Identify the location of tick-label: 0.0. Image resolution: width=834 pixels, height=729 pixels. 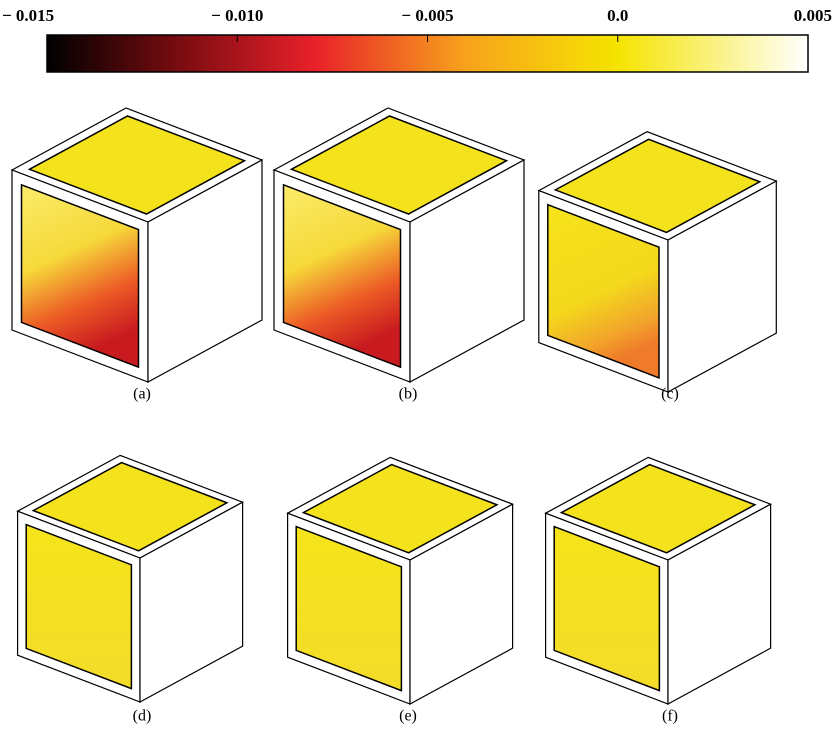
(617, 15).